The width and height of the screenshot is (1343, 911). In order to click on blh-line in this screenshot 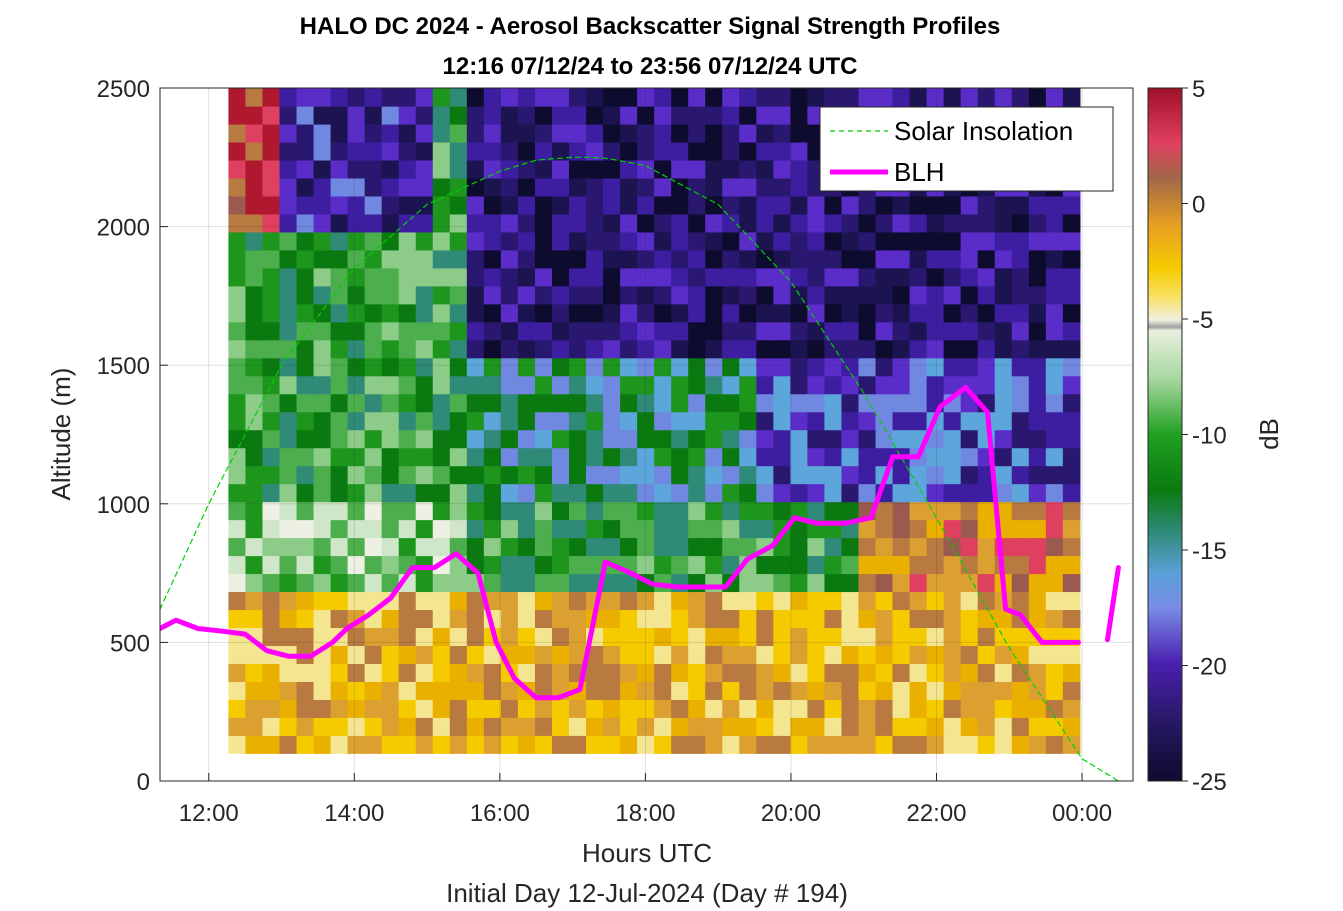, I will do `click(1113, 604)`.